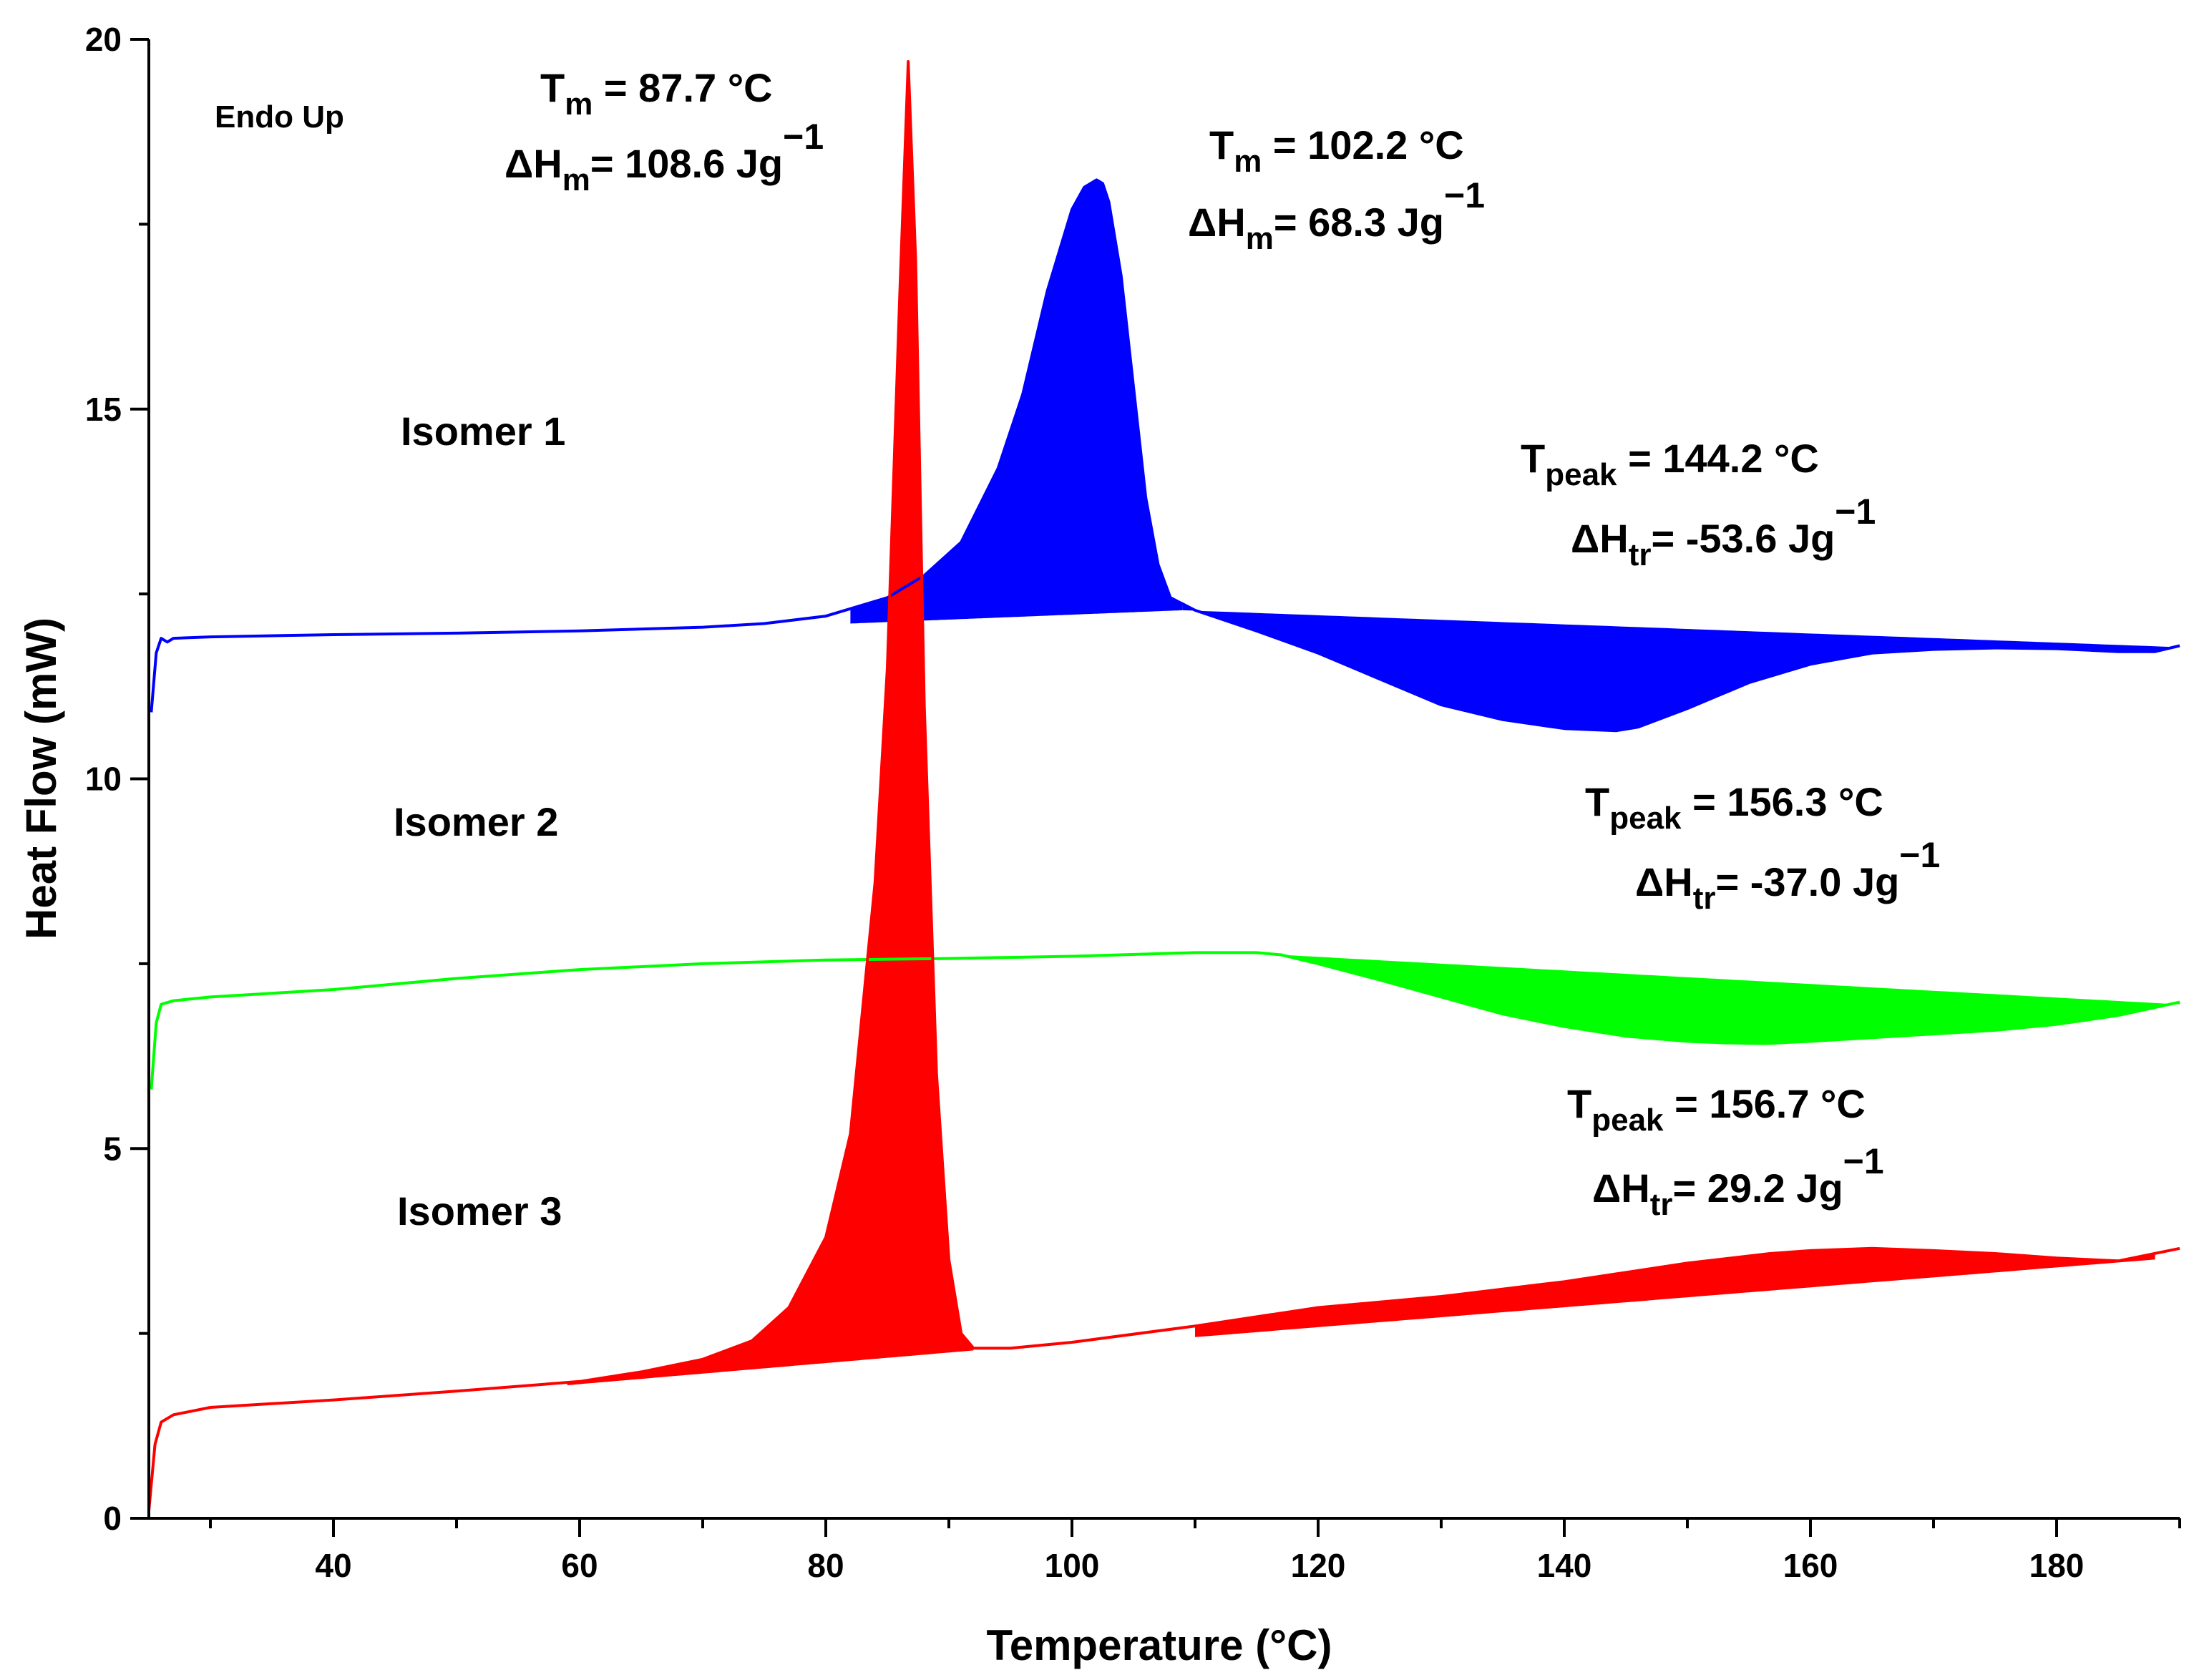  What do you see at coordinates (1159, 1645) in the screenshot?
I see `x-axis-title: Temperature (°C)` at bounding box center [1159, 1645].